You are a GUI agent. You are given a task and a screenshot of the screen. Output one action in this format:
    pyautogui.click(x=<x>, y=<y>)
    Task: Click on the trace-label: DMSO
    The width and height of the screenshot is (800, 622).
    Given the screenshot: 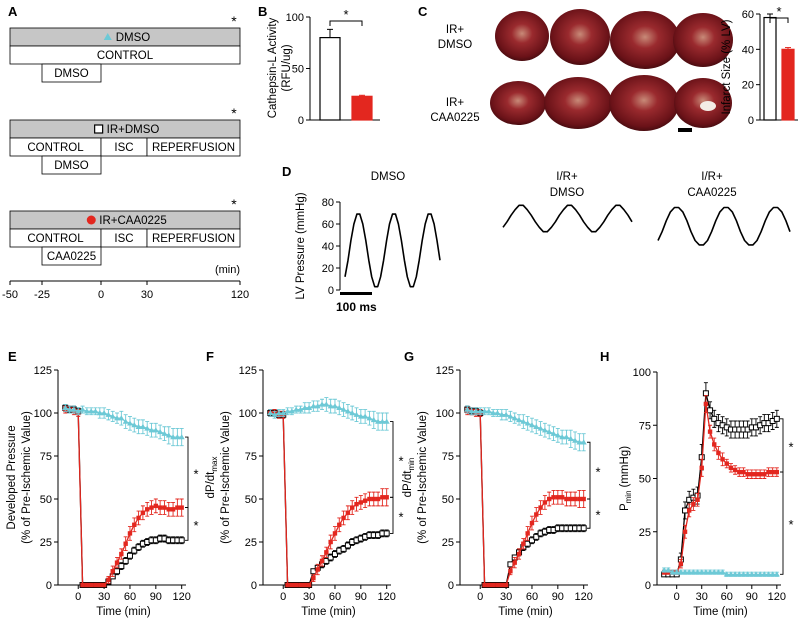 What is the action you would take?
    pyautogui.click(x=388, y=177)
    